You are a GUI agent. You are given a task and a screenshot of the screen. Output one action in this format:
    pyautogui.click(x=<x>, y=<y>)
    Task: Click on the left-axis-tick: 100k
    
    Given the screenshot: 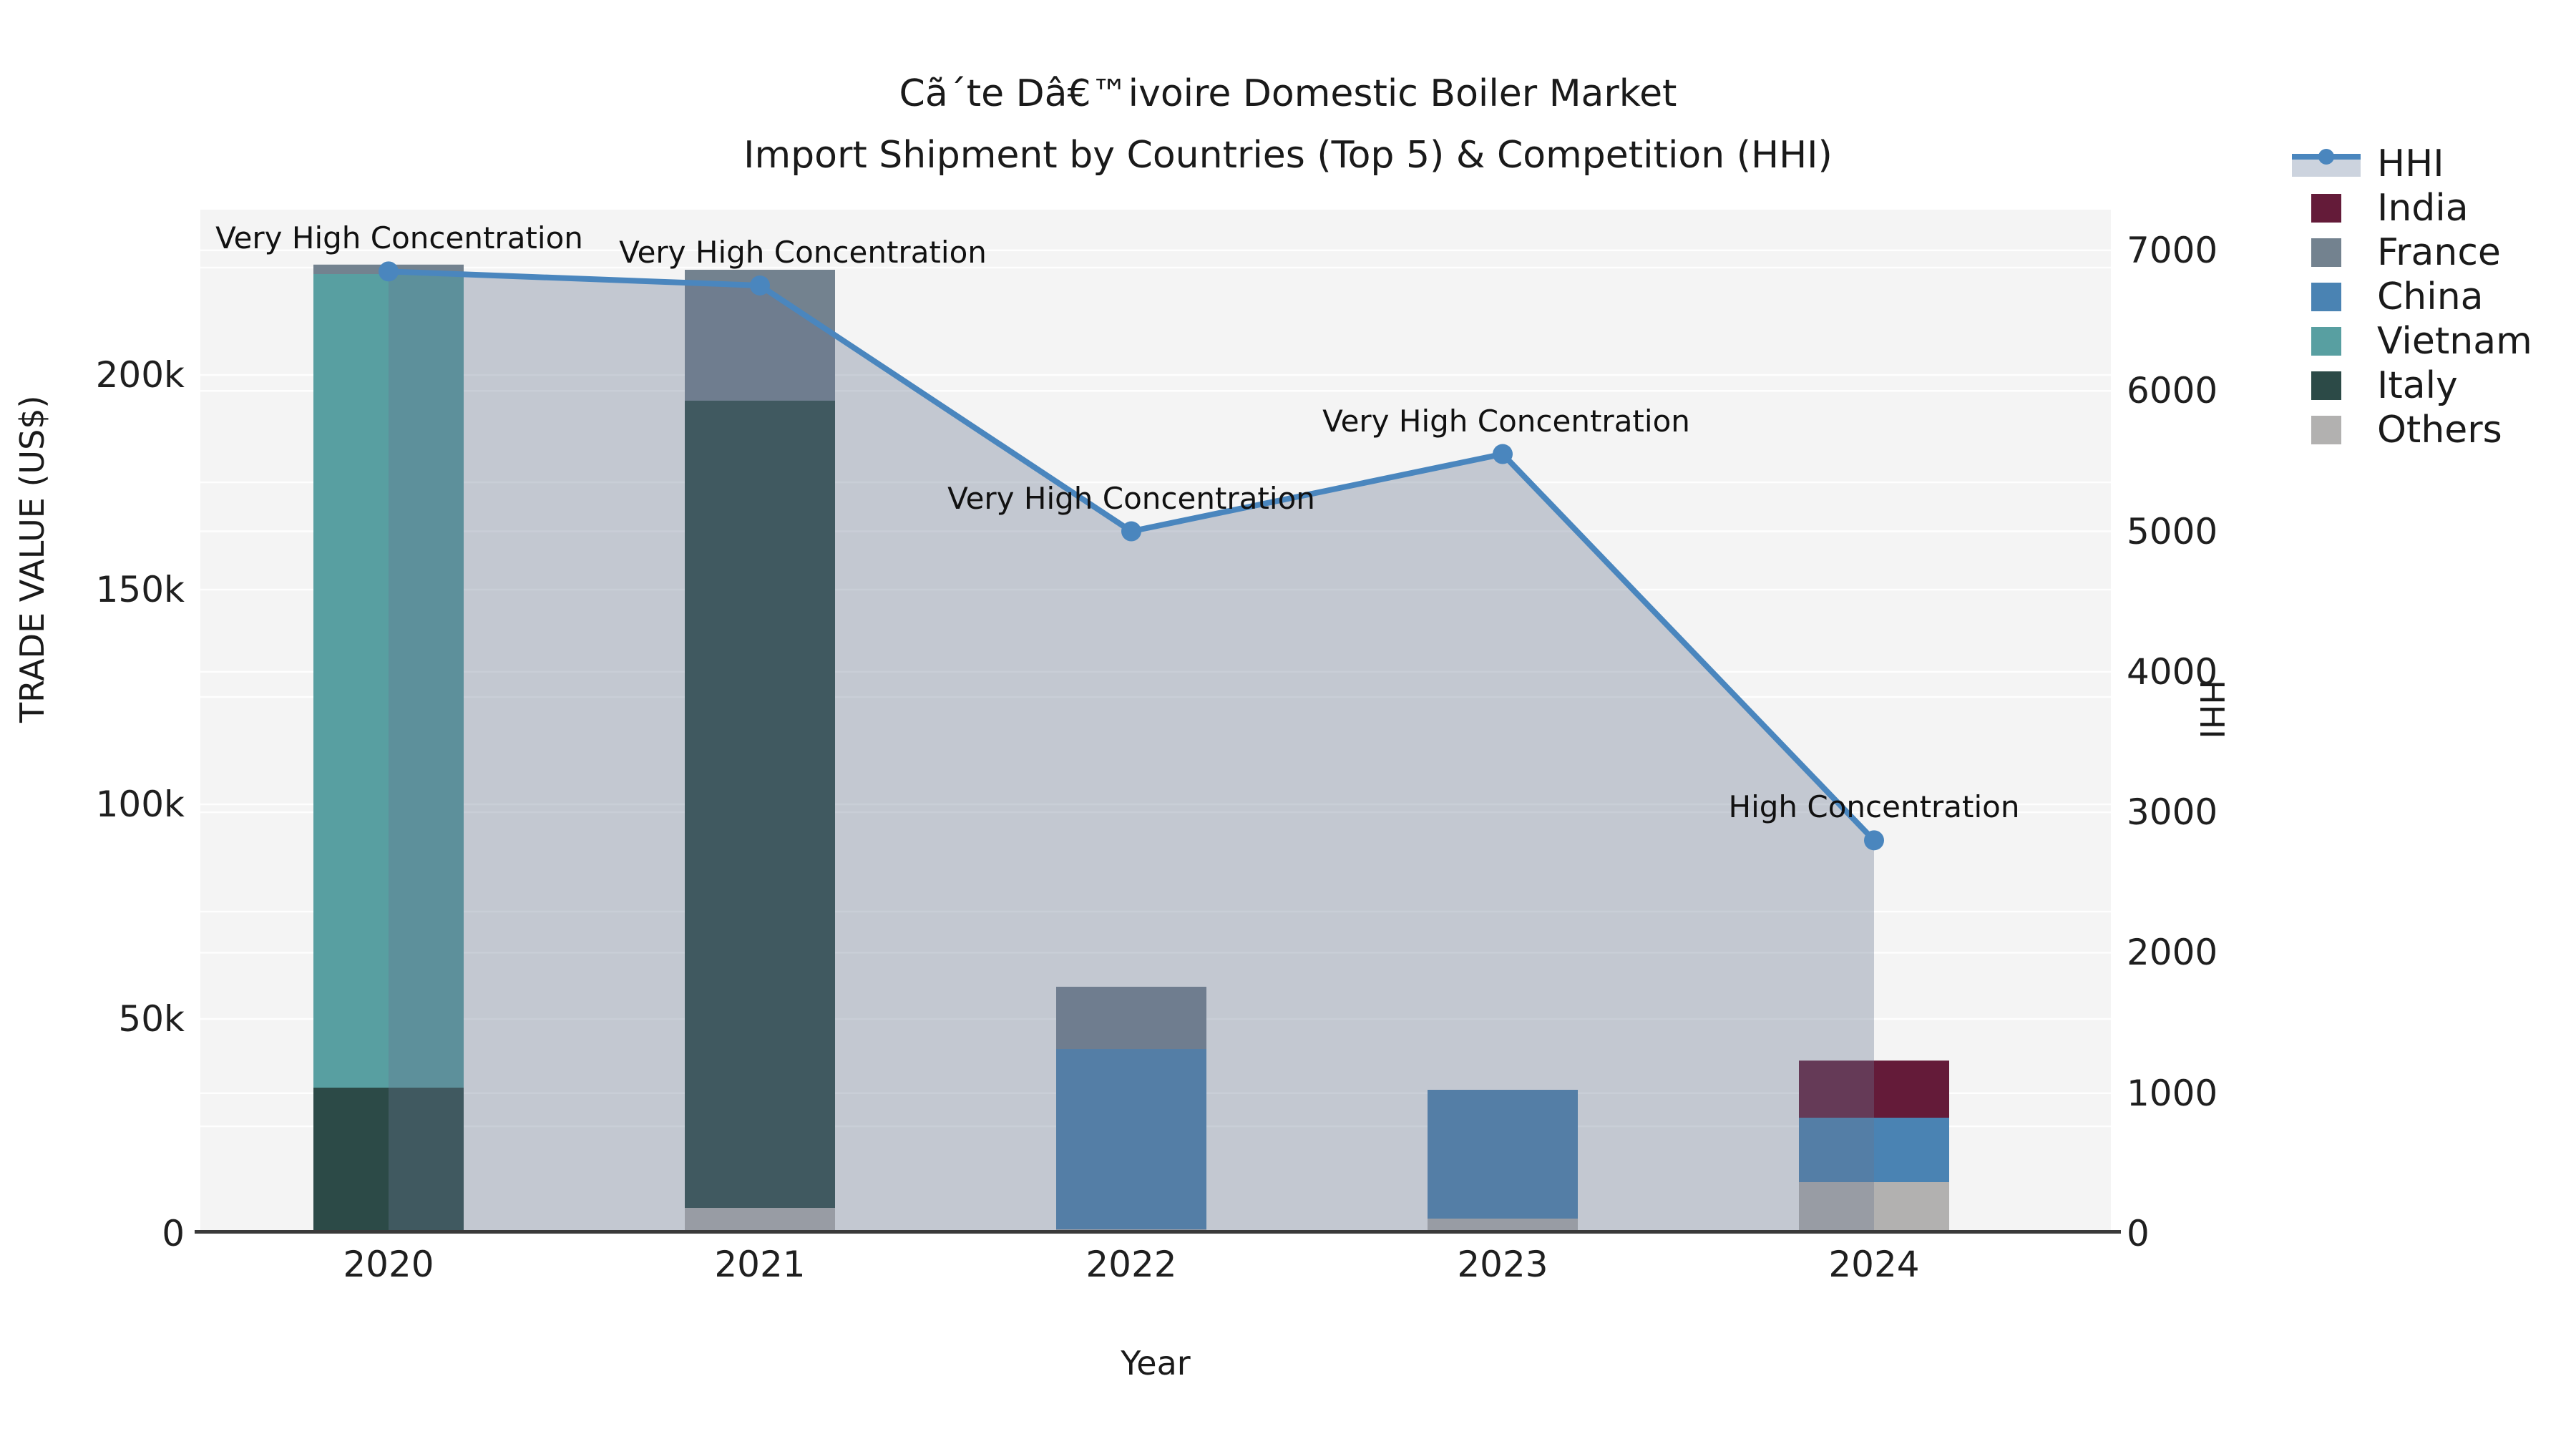 What is the action you would take?
    pyautogui.click(x=140, y=805)
    